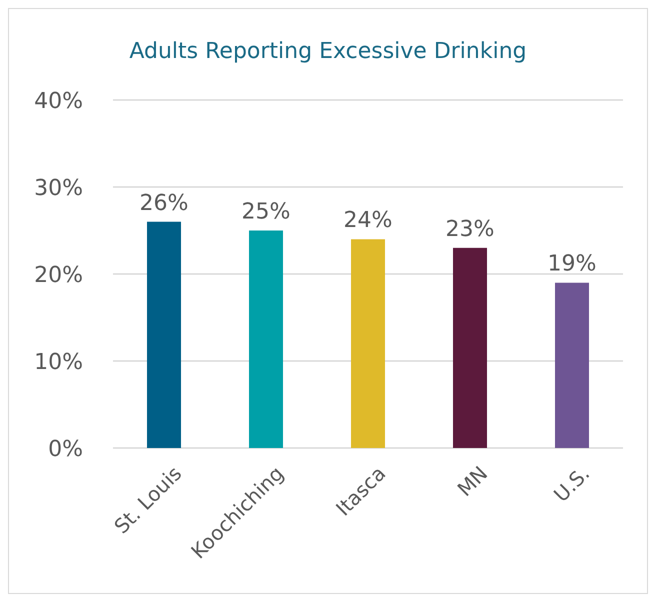 This screenshot has height=602, width=656. What do you see at coordinates (368, 221) in the screenshot?
I see `data-label: 24%` at bounding box center [368, 221].